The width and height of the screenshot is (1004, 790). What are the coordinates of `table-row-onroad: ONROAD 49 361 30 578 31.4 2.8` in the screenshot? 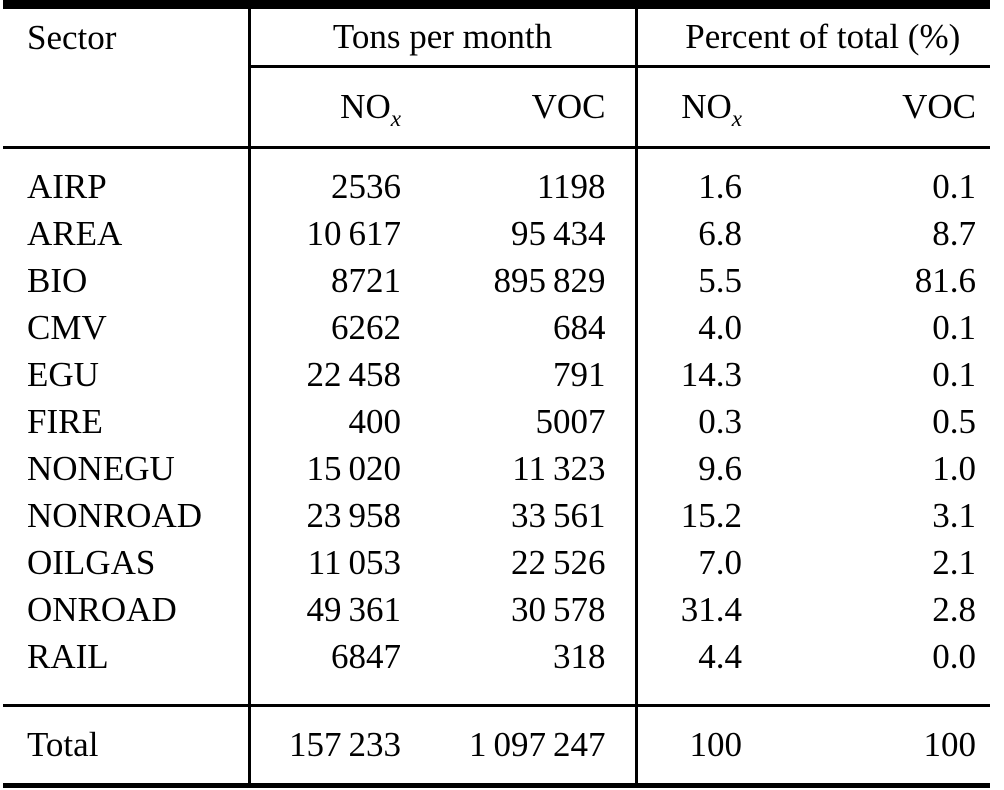 It's located at (496, 609).